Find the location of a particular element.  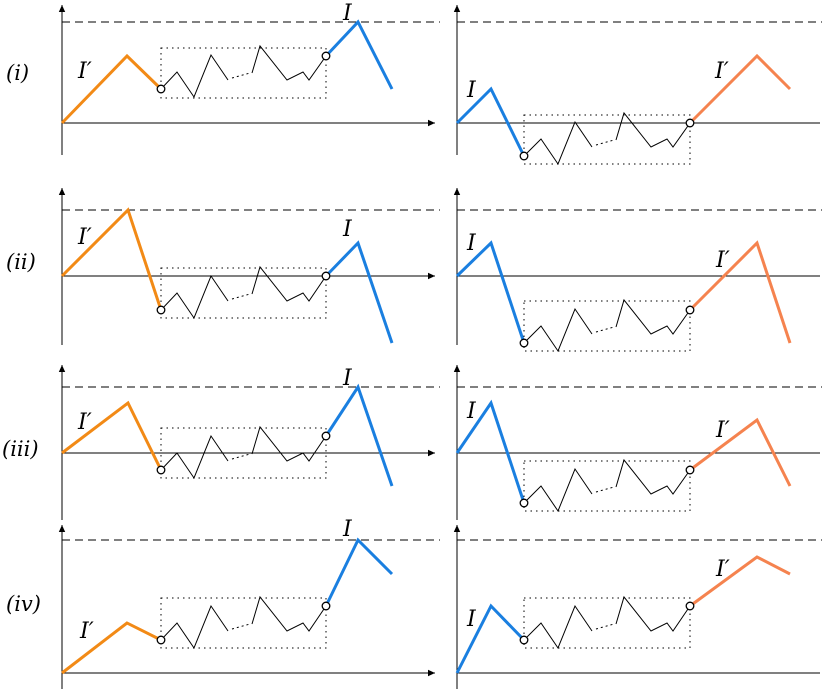

panel-iv-right: I I′ is located at coordinates (637, 607).